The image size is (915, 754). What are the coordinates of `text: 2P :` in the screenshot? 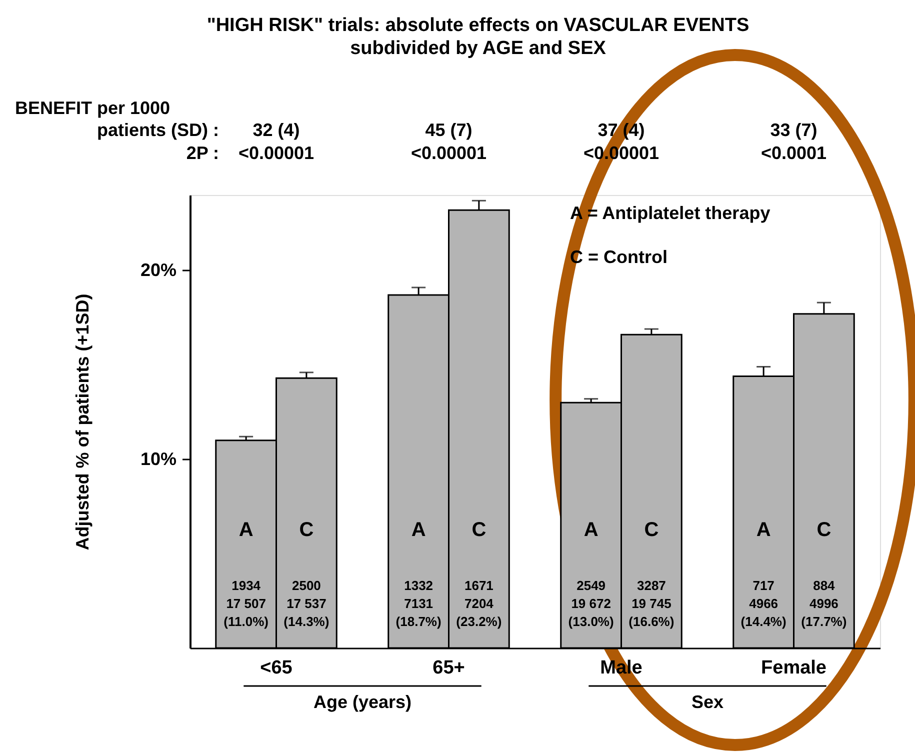 It's located at (202, 153).